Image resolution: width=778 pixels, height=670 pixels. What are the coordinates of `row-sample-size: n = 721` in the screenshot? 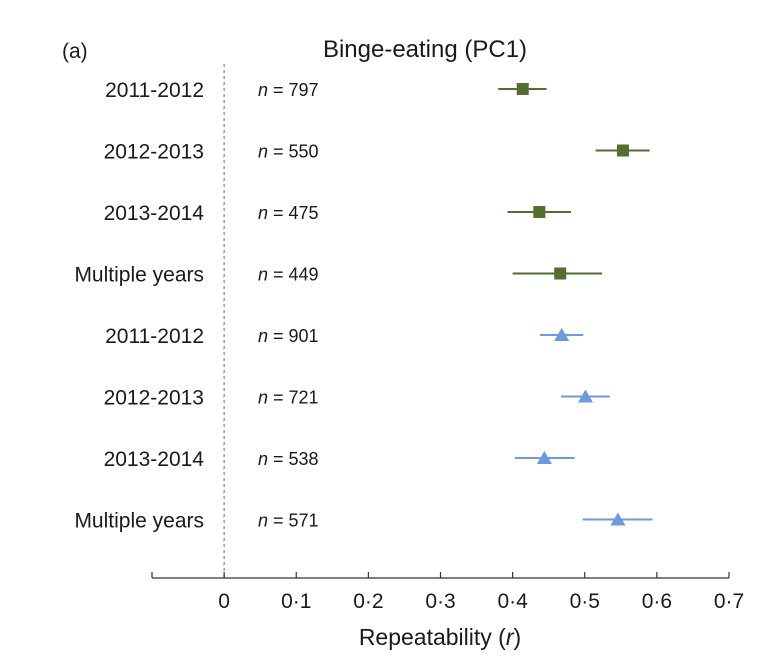 It's located at (288, 398).